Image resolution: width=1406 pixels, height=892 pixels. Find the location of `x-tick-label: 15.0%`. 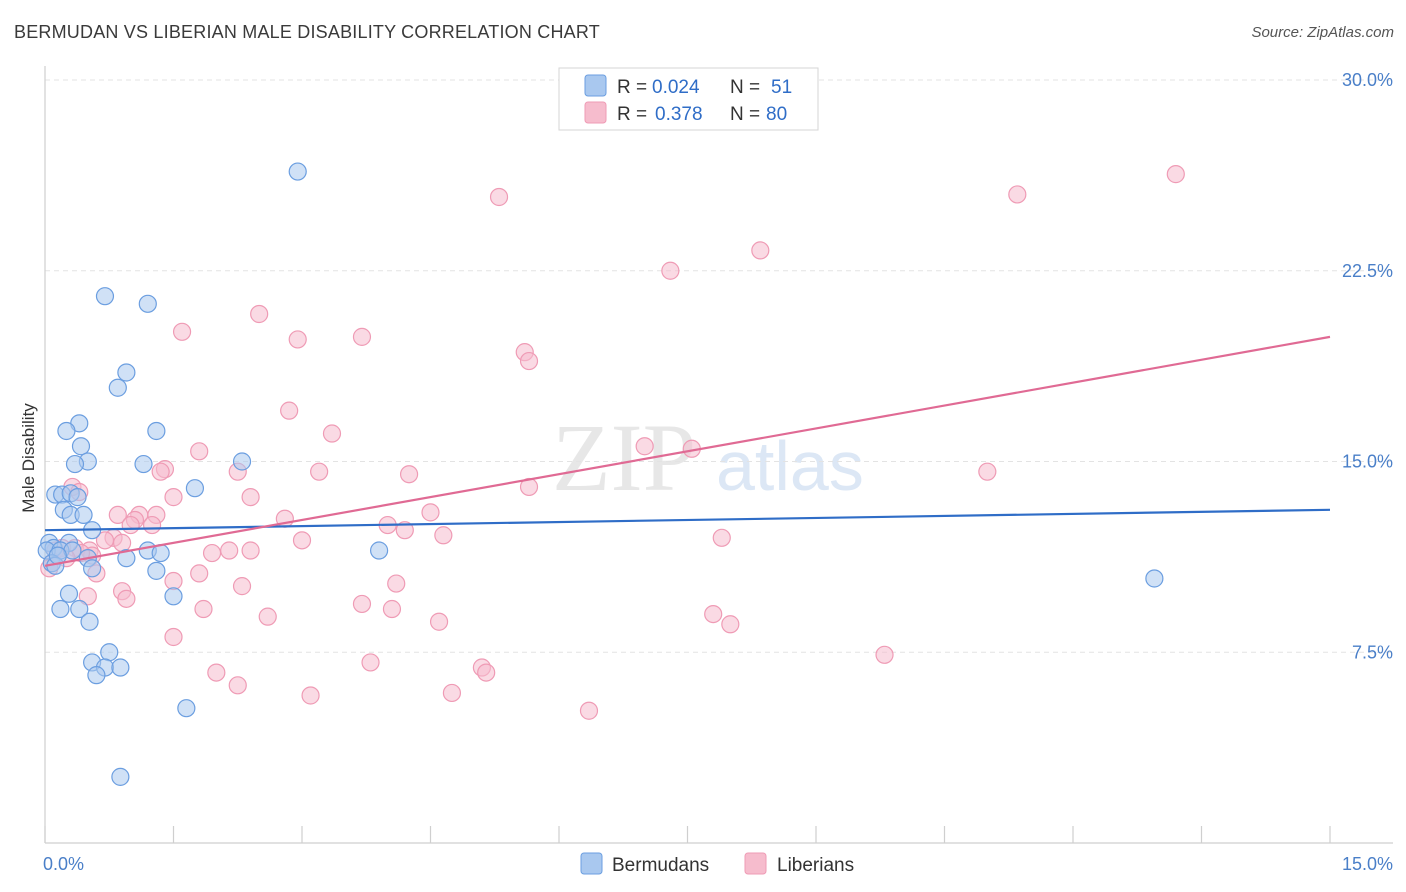

x-tick-label: 15.0% is located at coordinates (1367, 864).